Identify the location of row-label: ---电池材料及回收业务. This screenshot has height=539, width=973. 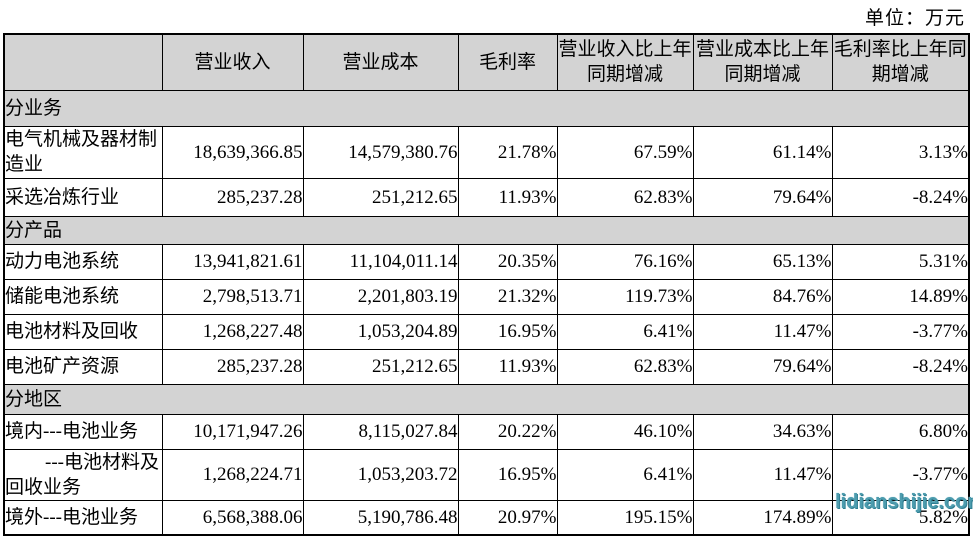
(83, 474).